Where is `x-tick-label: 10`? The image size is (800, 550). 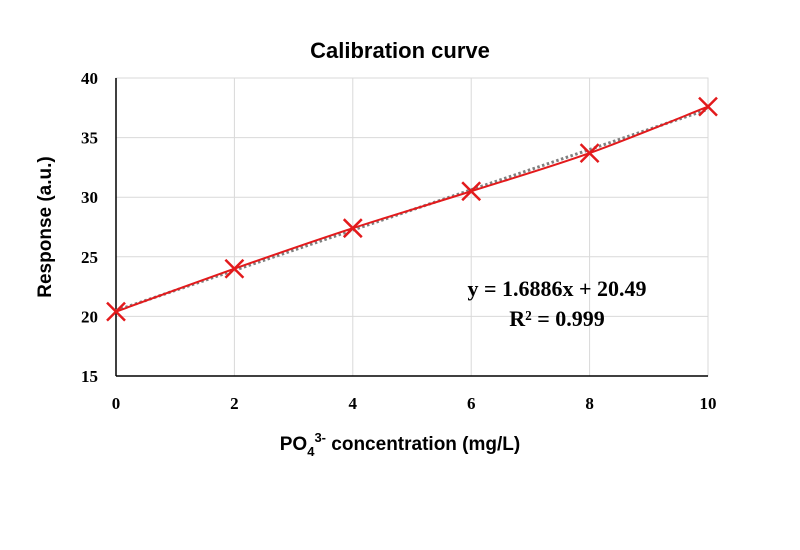
x-tick-label: 10 is located at coordinates (708, 403).